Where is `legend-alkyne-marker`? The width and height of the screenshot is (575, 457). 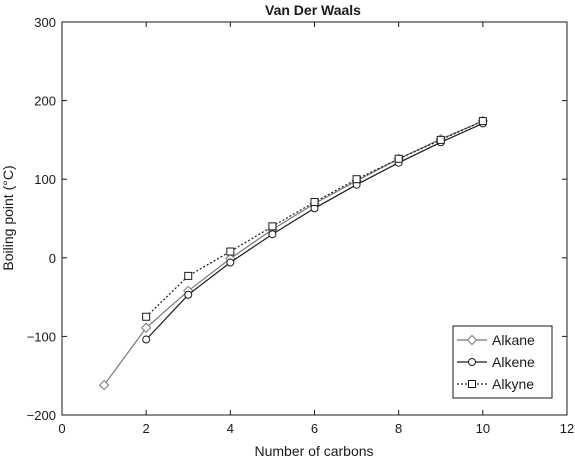 legend-alkyne-marker is located at coordinates (472, 384).